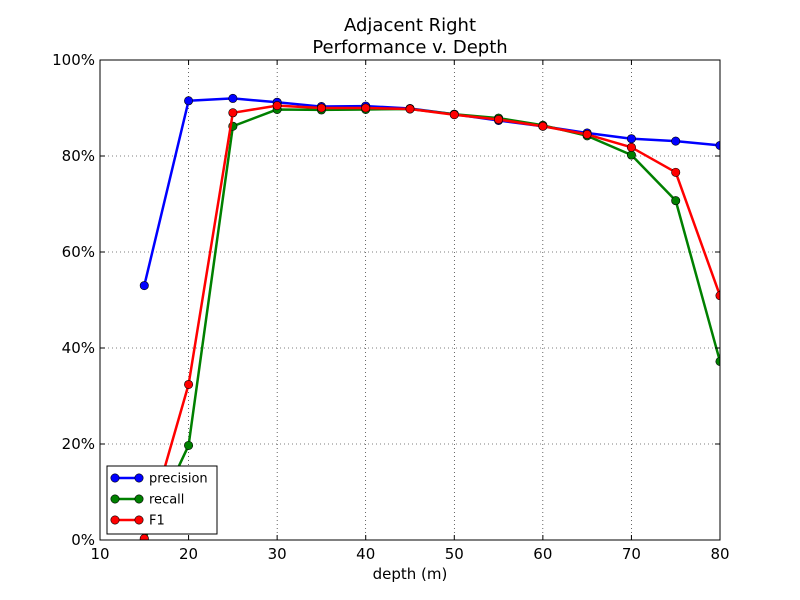 This screenshot has height=600, width=800. I want to click on x-tick-label: 80, so click(719, 554).